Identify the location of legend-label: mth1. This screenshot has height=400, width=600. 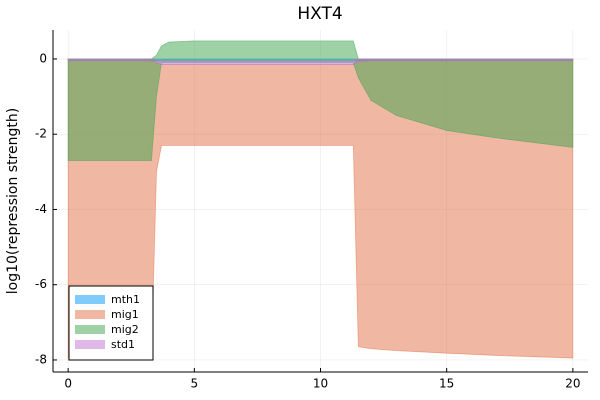
(125, 299).